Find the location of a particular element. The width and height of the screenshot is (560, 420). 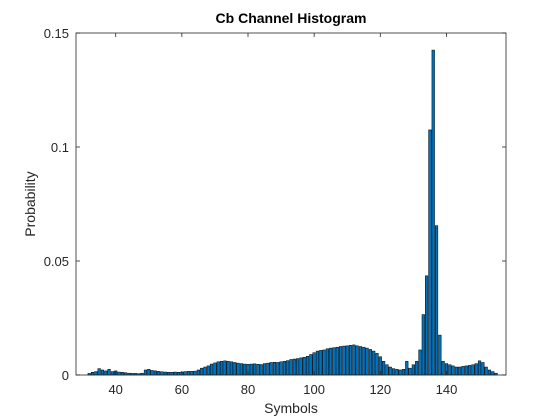

x-tick-label: 140 is located at coordinates (447, 389).